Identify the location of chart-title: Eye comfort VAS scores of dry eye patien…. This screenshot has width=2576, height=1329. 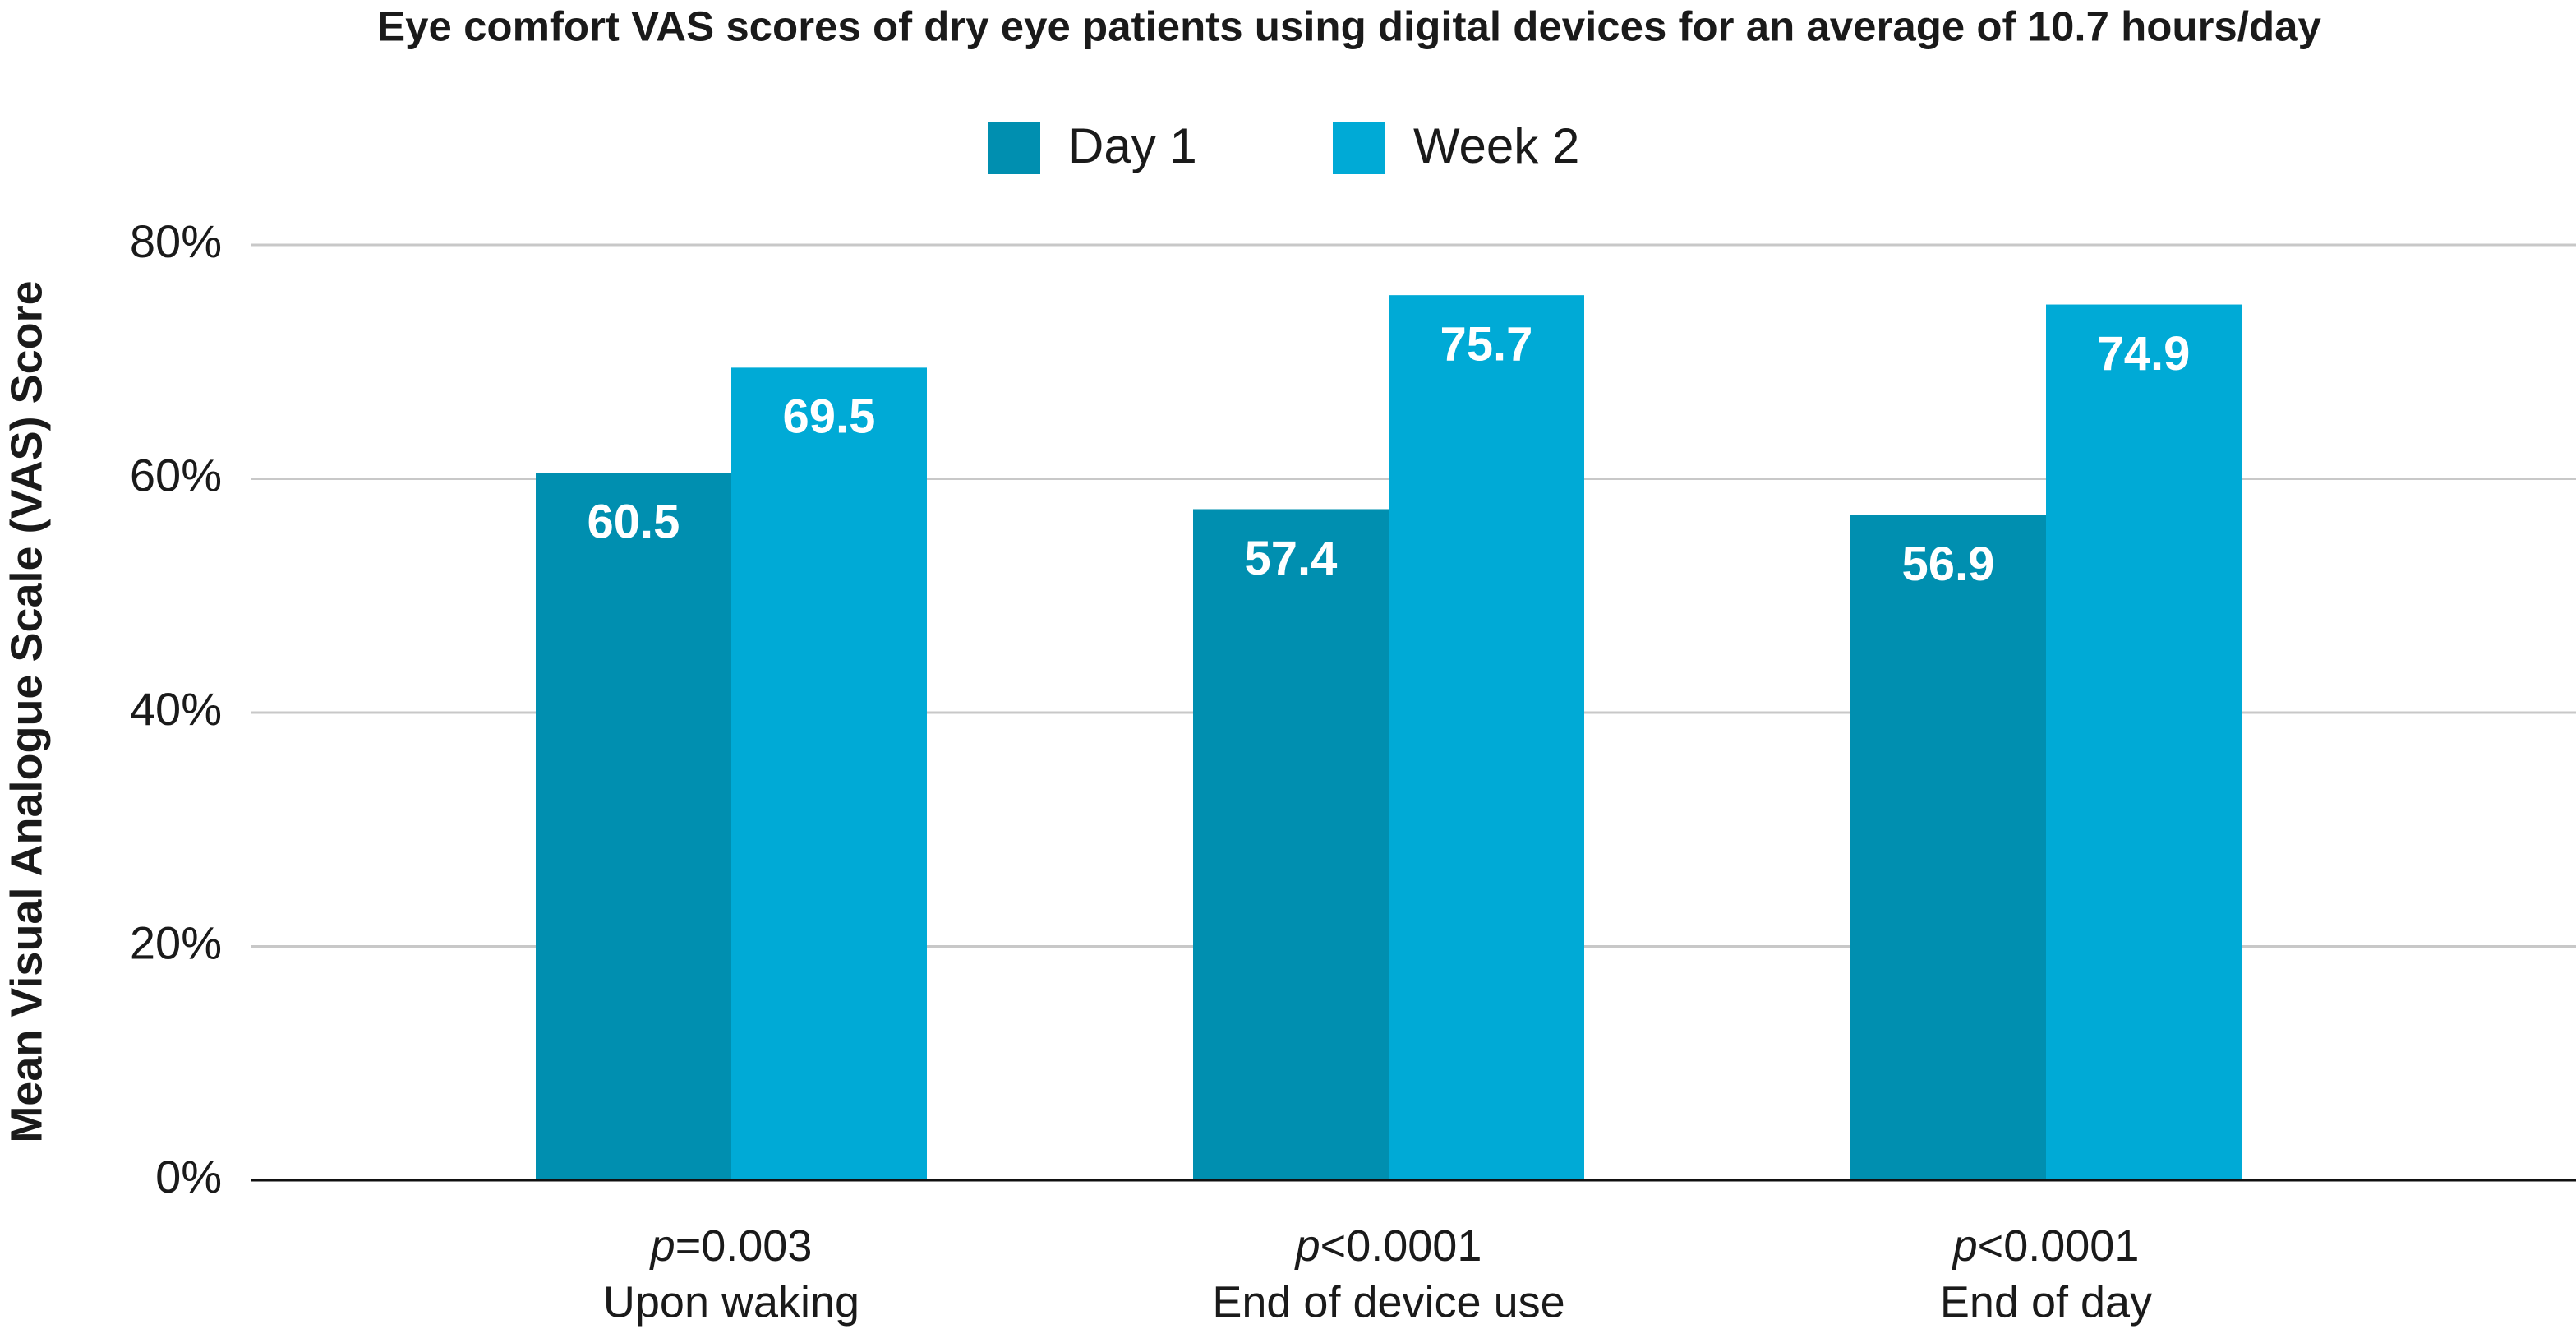
(1349, 26).